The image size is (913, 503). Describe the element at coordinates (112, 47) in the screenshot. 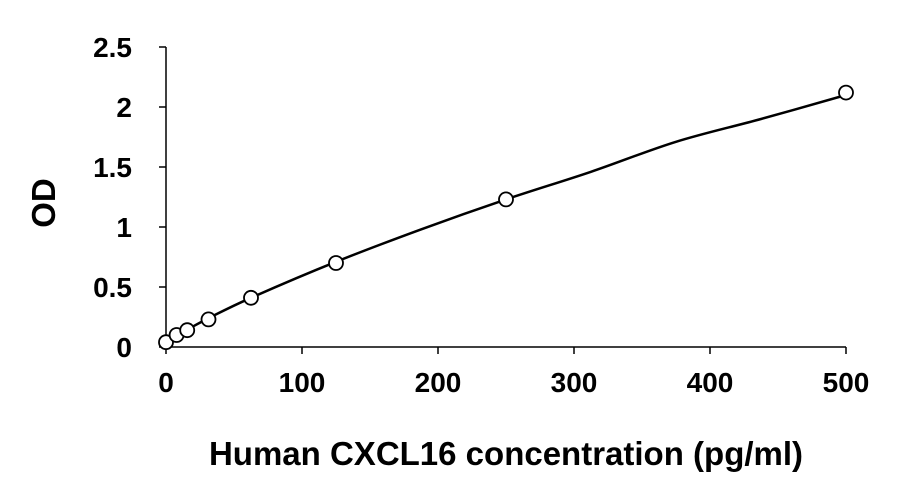

I see `y-tick-label: 2.5` at that location.